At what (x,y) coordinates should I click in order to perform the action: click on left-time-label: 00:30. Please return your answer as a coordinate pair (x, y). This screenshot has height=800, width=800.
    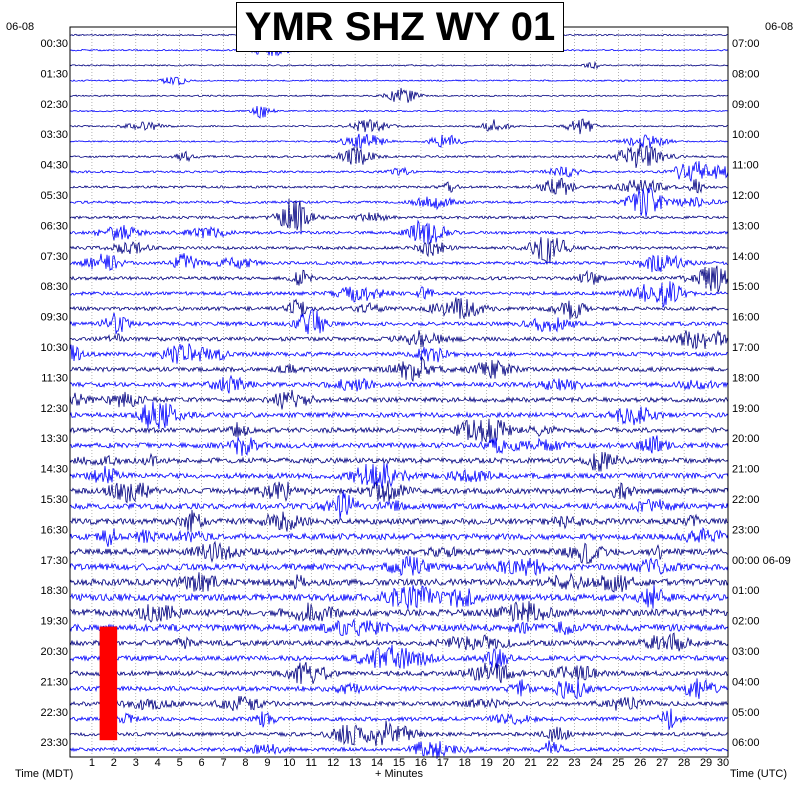
    Looking at the image, I should click on (54, 44).